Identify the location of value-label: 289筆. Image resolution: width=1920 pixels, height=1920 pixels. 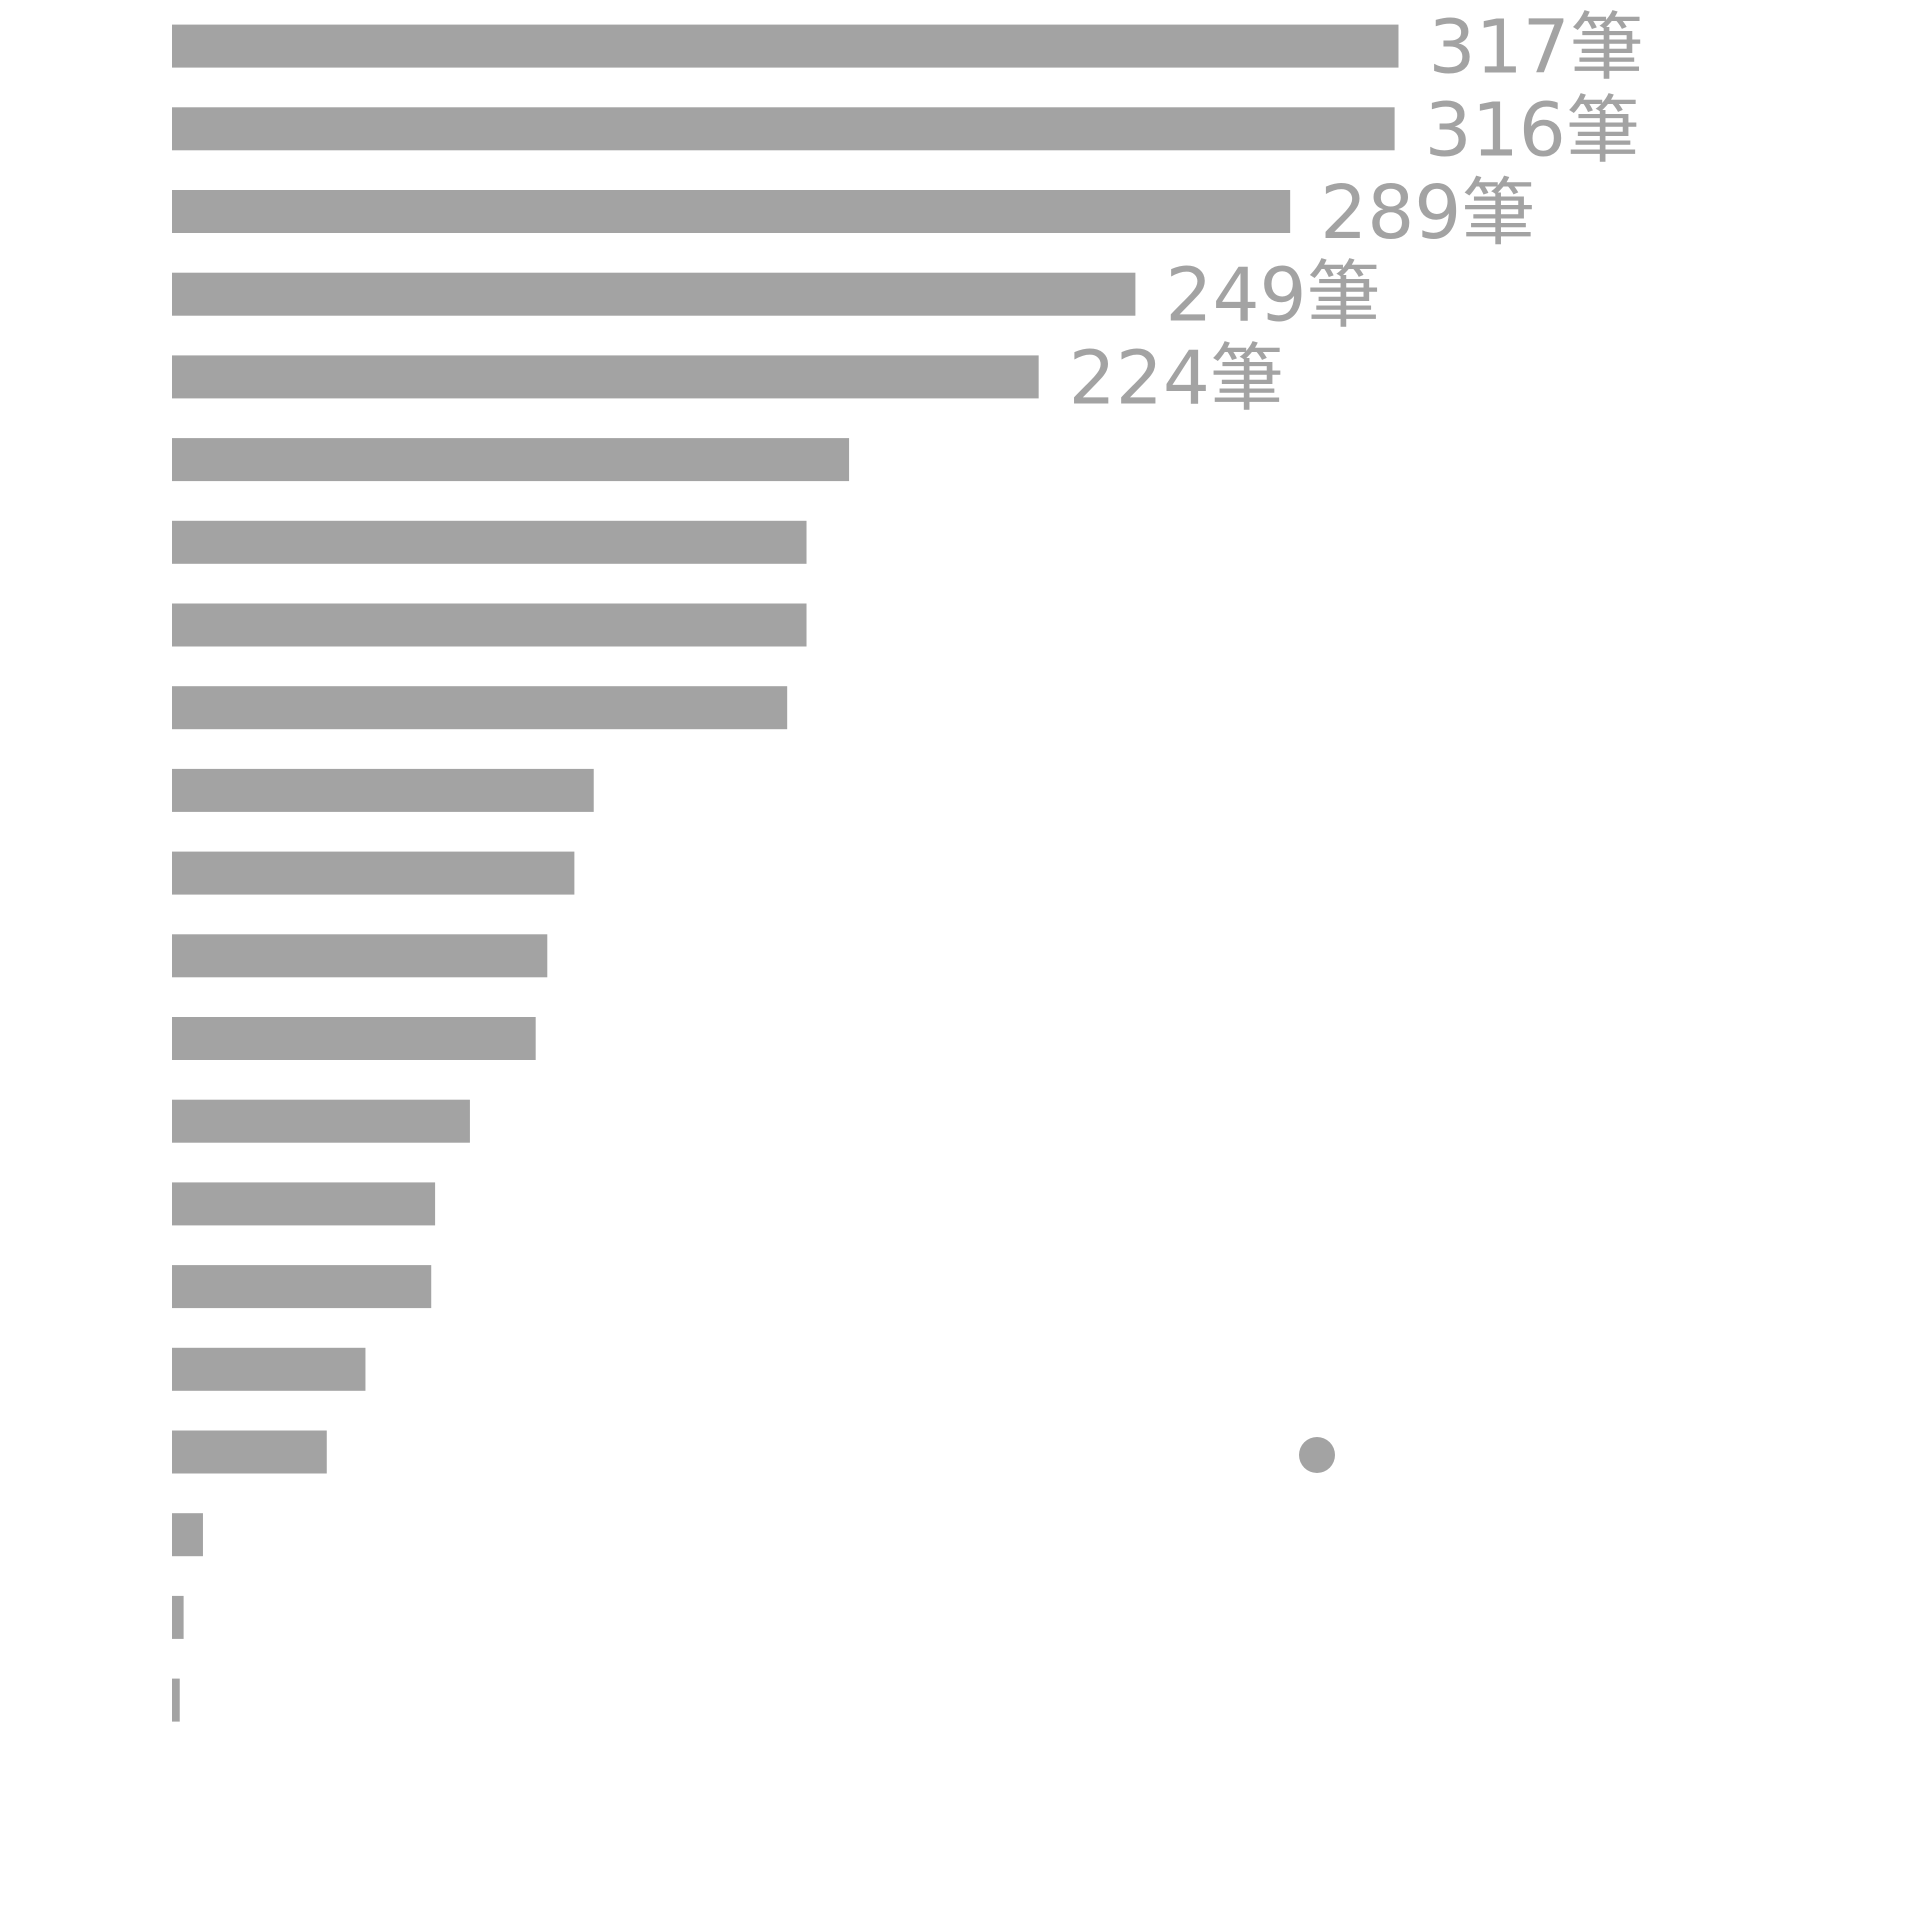
(1427, 213).